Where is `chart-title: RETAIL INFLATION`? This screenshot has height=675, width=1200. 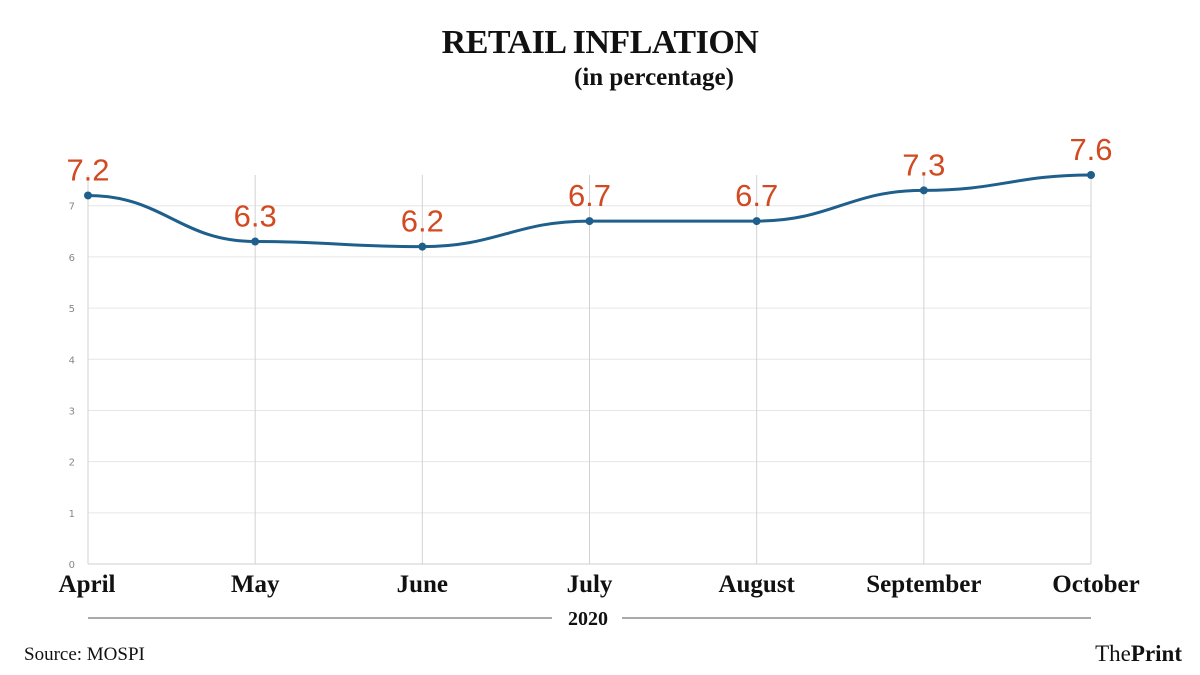
chart-title: RETAIL INFLATION is located at coordinates (600, 42).